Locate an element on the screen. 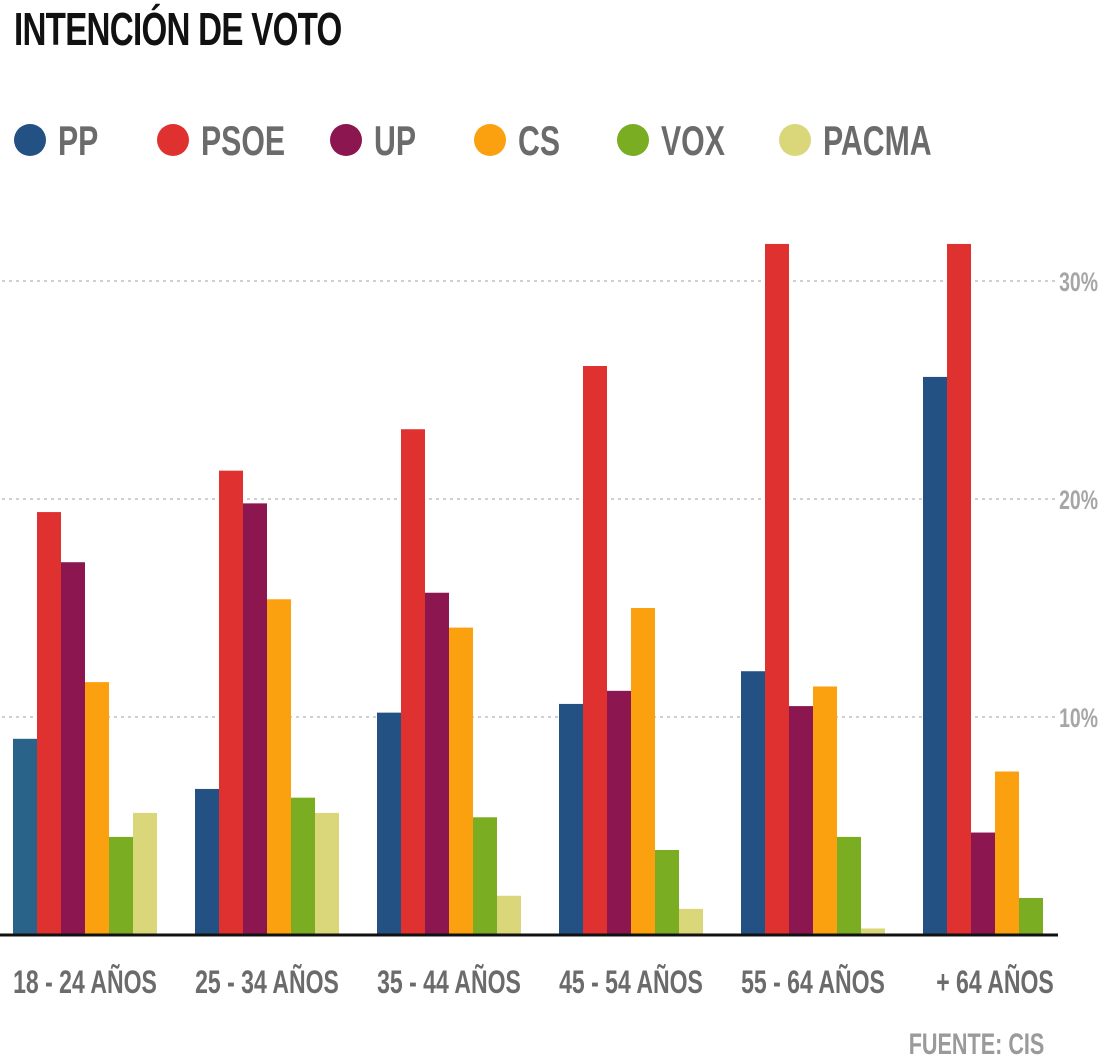 The image size is (1100, 1062). x-tick-label: 18 - 24 AÑOS is located at coordinates (85, 982).